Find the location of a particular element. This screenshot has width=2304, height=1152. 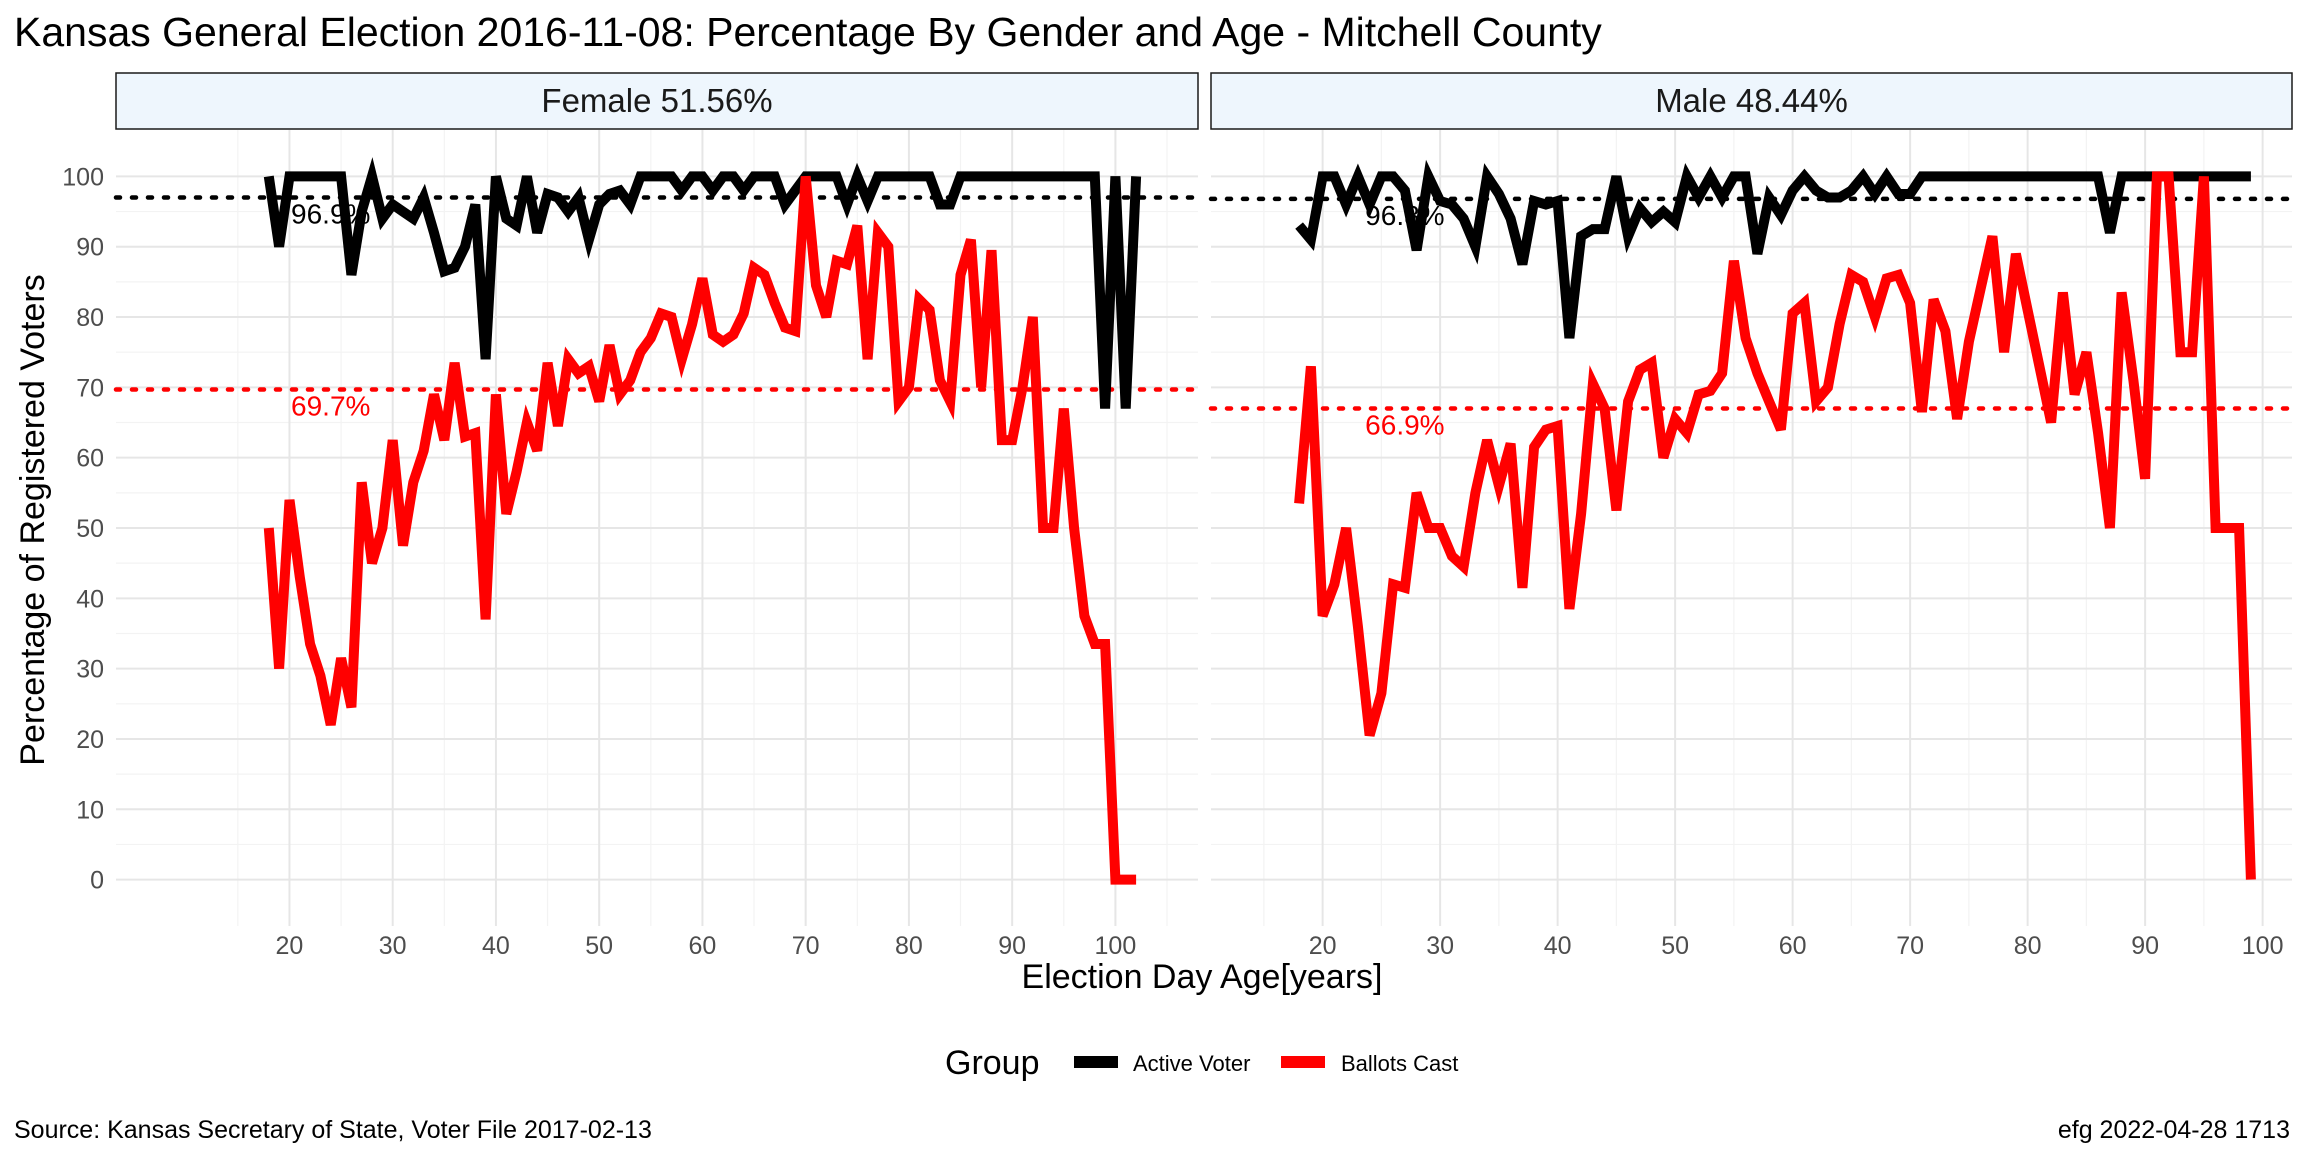

y-tick-label: 30 is located at coordinates (90, 670).